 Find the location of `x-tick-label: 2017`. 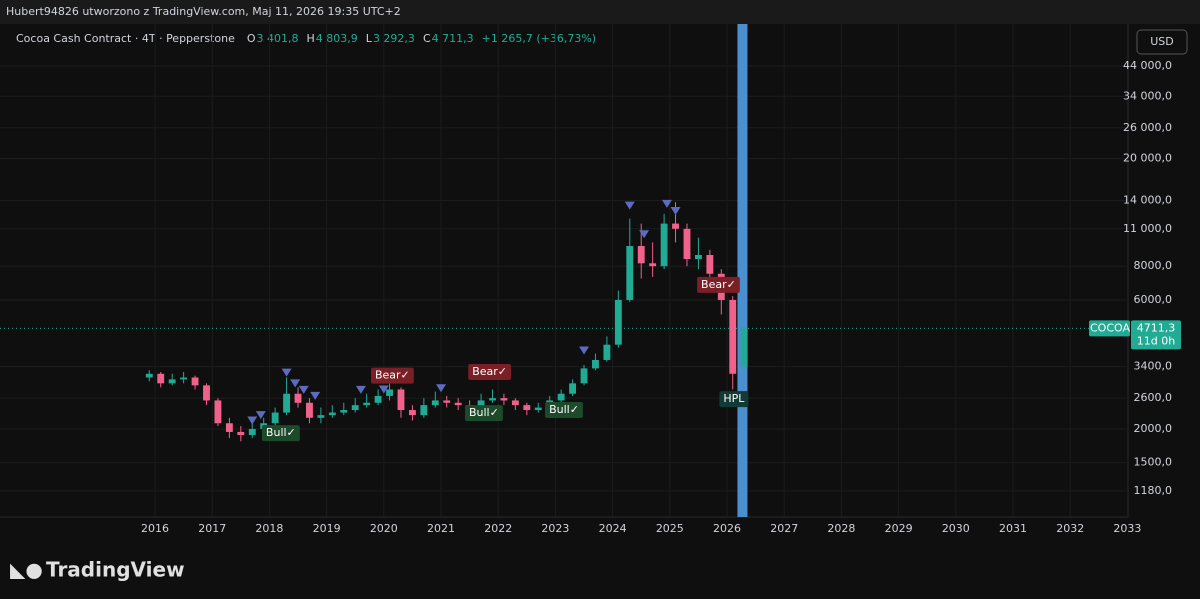

x-tick-label: 2017 is located at coordinates (212, 528).